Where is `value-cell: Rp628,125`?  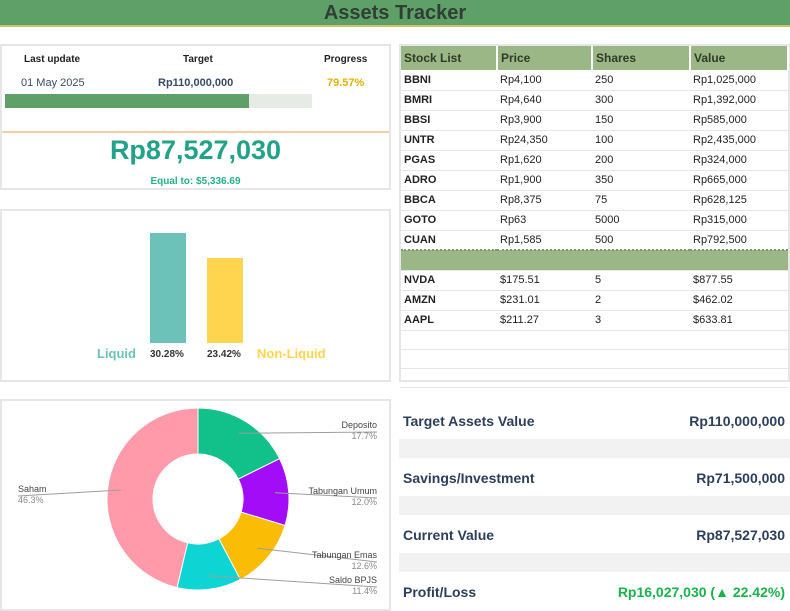
value-cell: Rp628,125 is located at coordinates (739, 200).